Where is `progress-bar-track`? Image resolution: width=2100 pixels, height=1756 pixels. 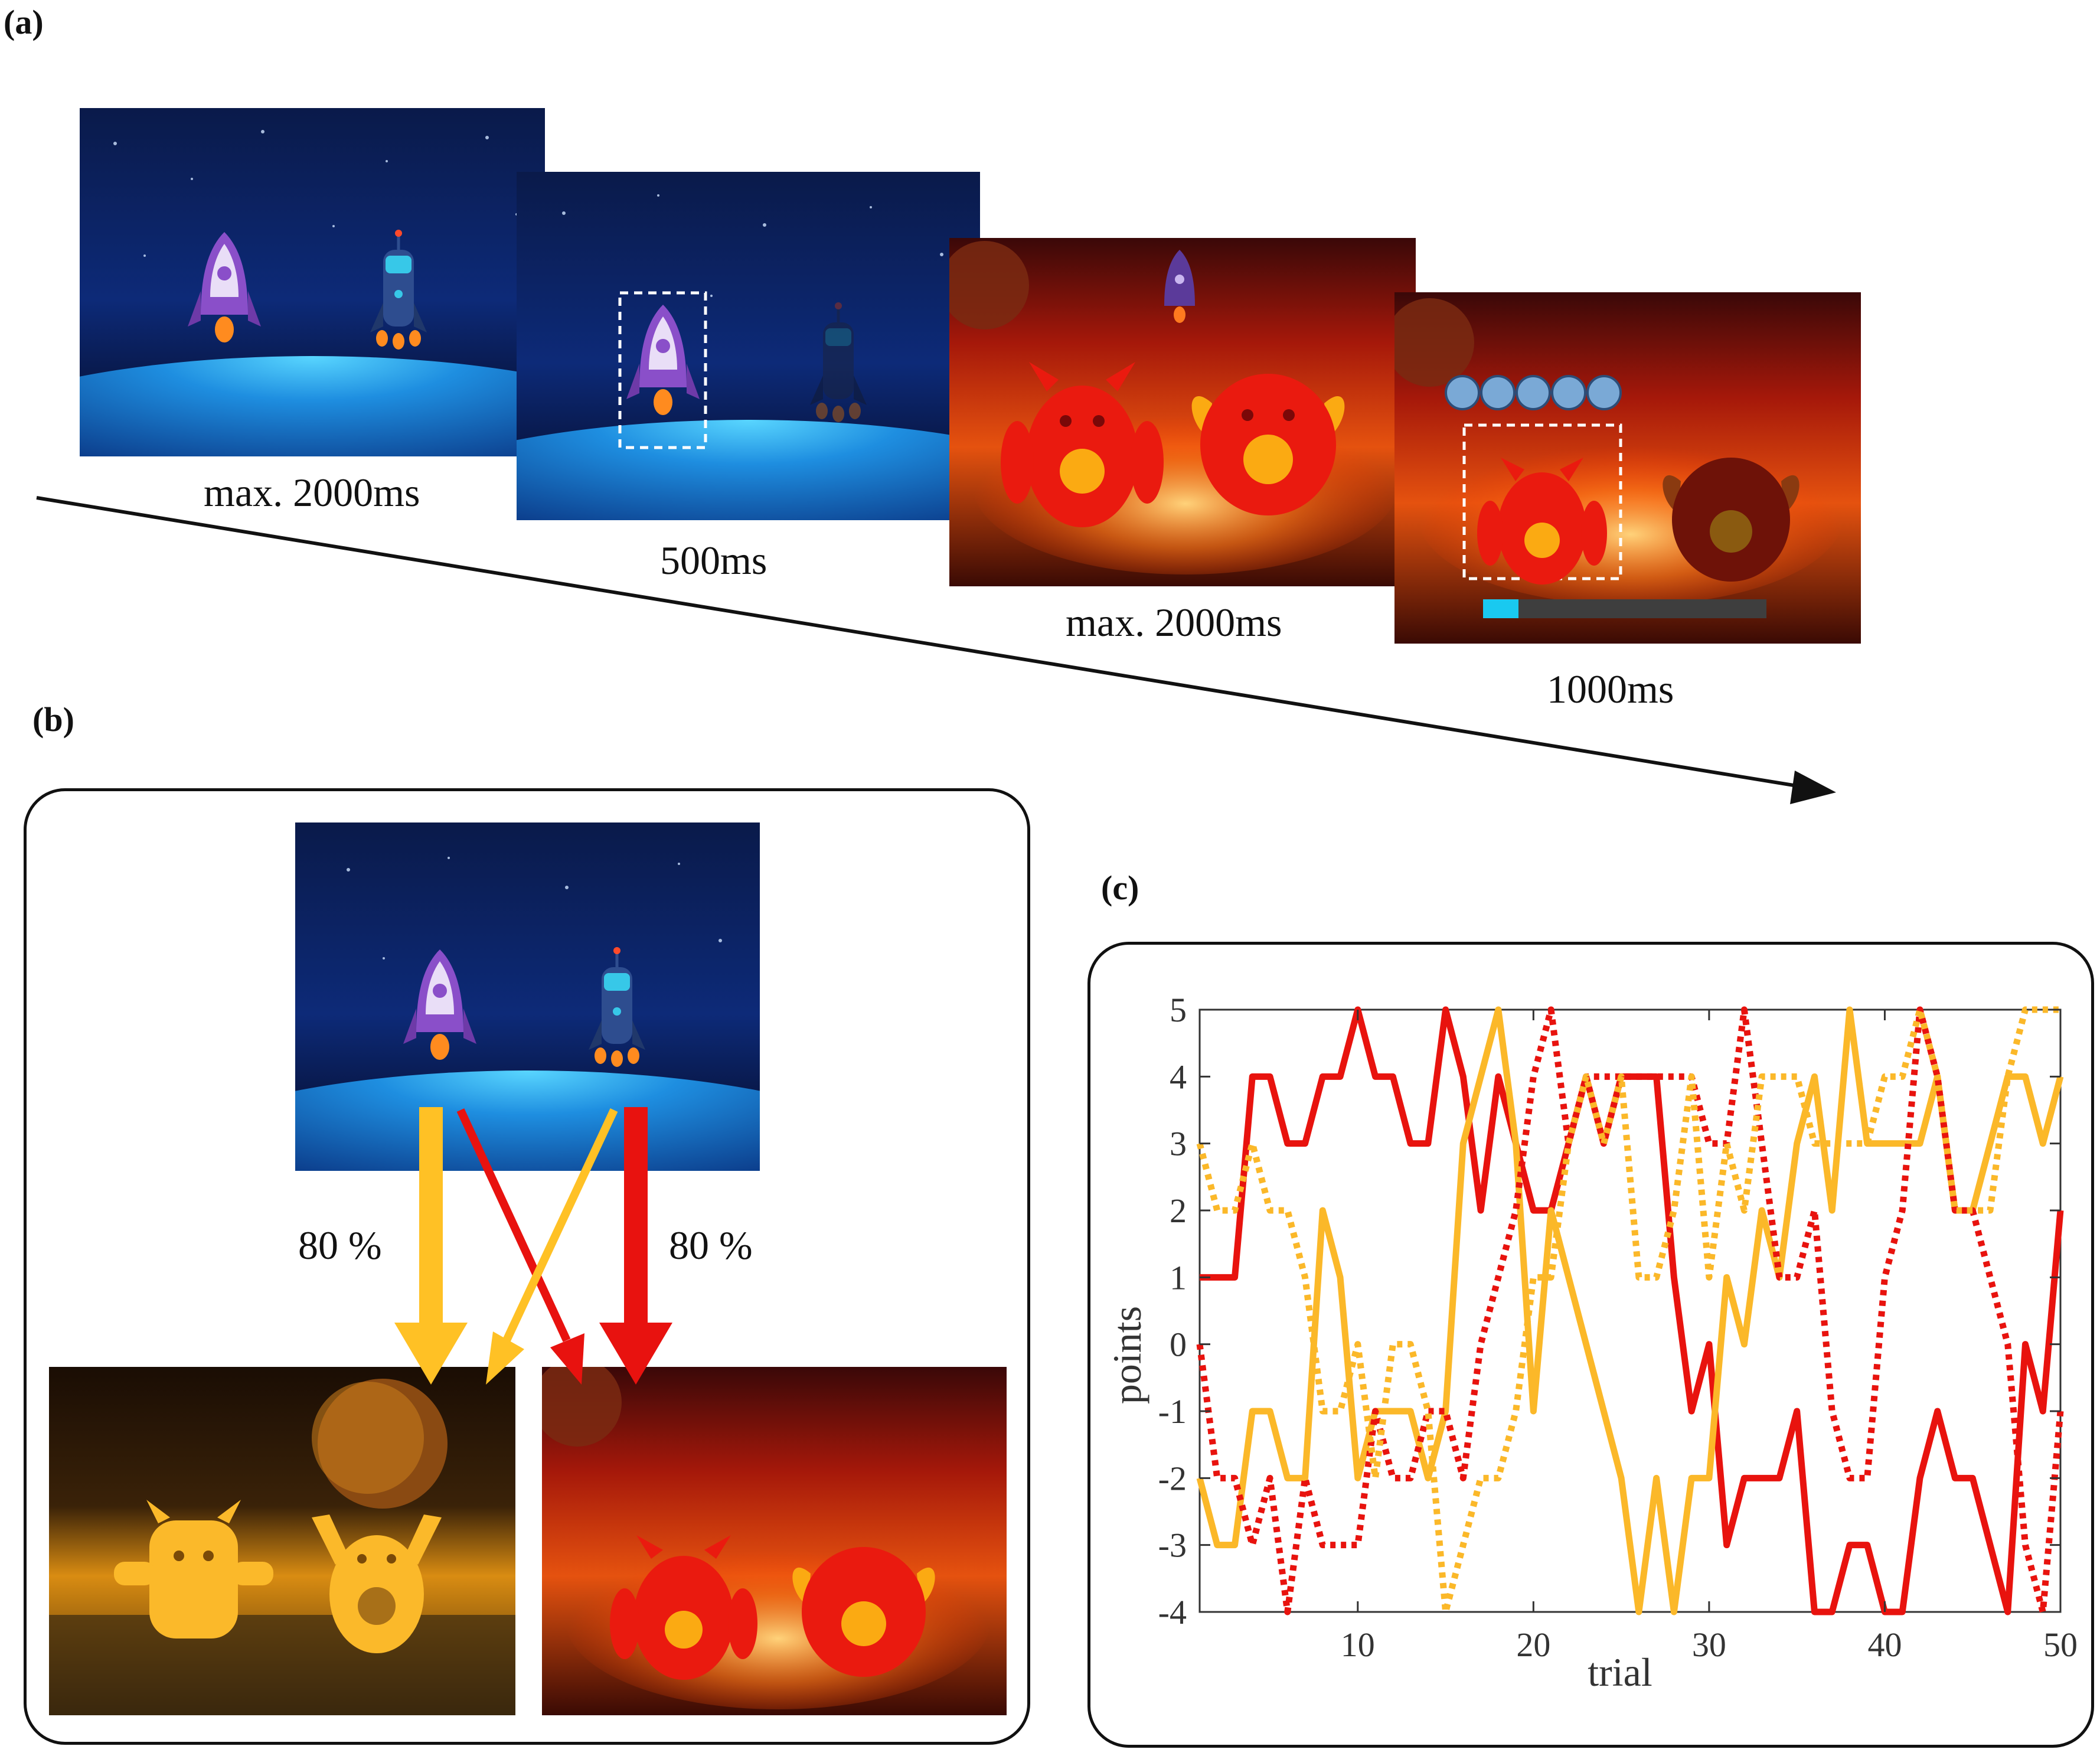
progress-bar-track is located at coordinates (1624, 608).